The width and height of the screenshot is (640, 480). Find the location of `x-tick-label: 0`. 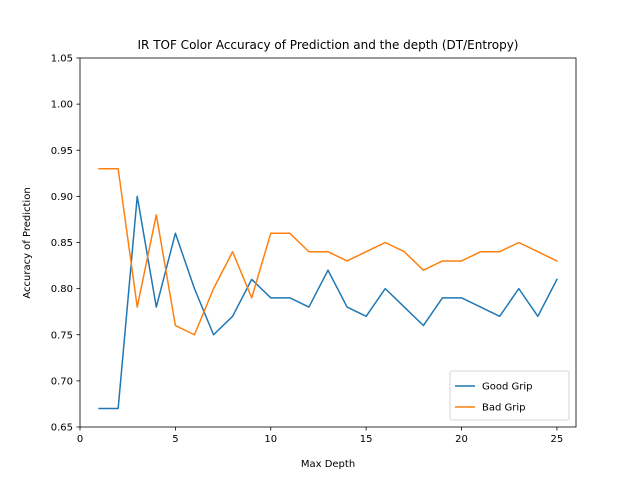

x-tick-label: 0 is located at coordinates (80, 439).